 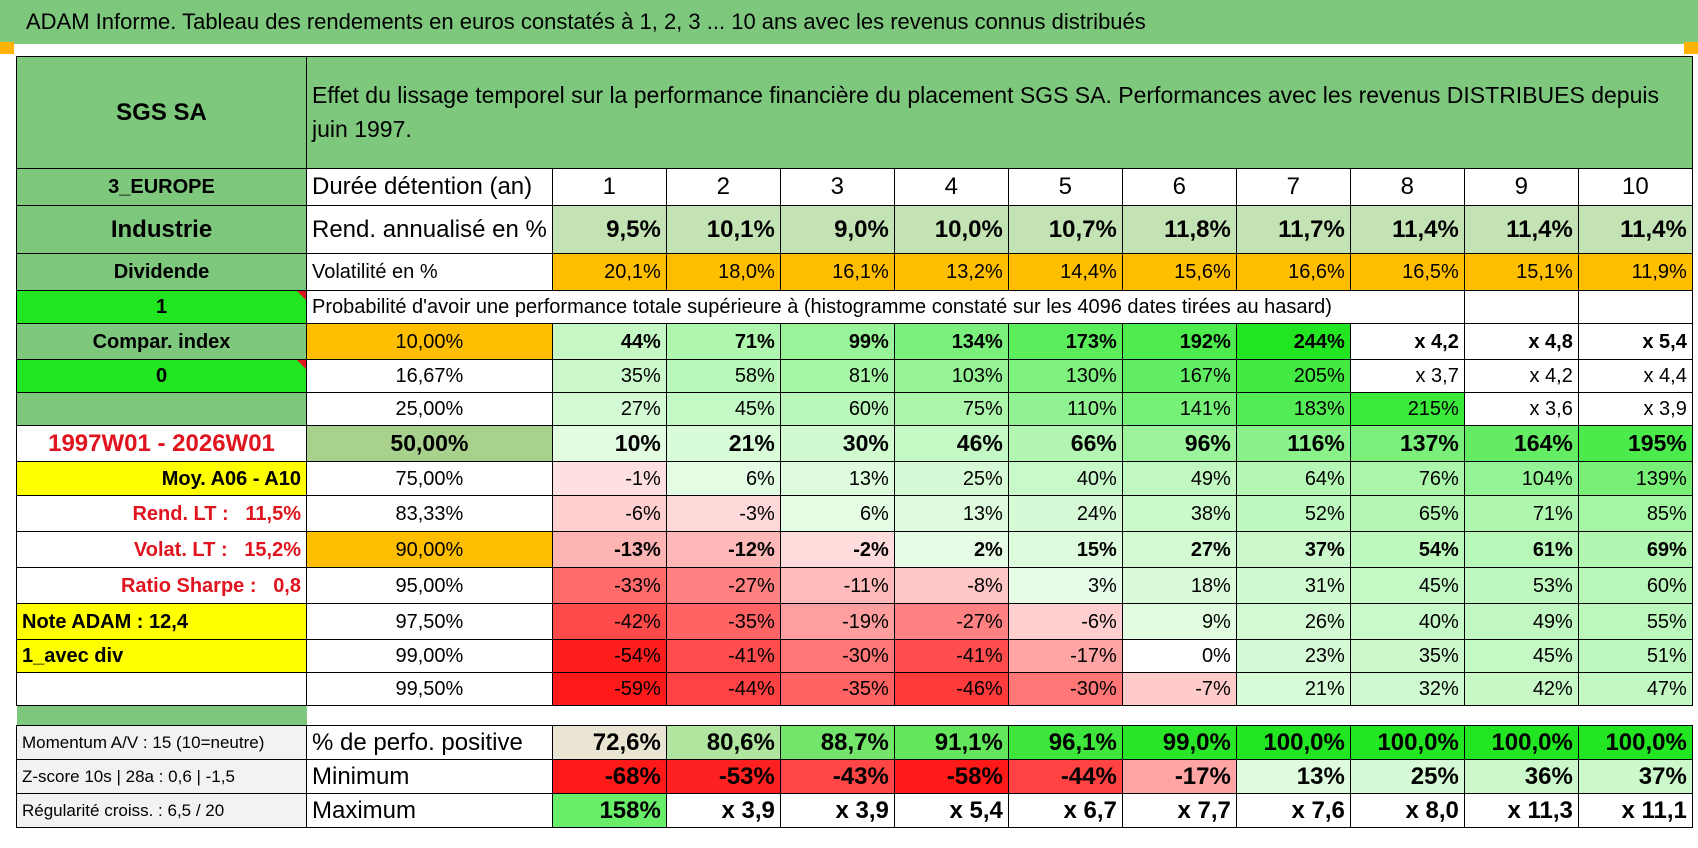 What do you see at coordinates (1065, 585) in the screenshot?
I see `performance-cell: 3%` at bounding box center [1065, 585].